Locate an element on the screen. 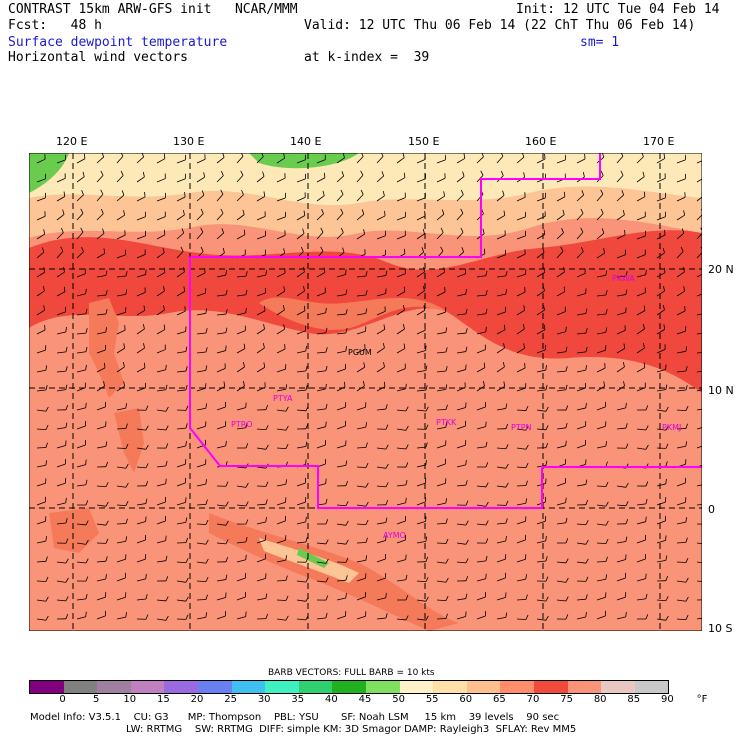  color-bar-label: 55 is located at coordinates (432, 699).